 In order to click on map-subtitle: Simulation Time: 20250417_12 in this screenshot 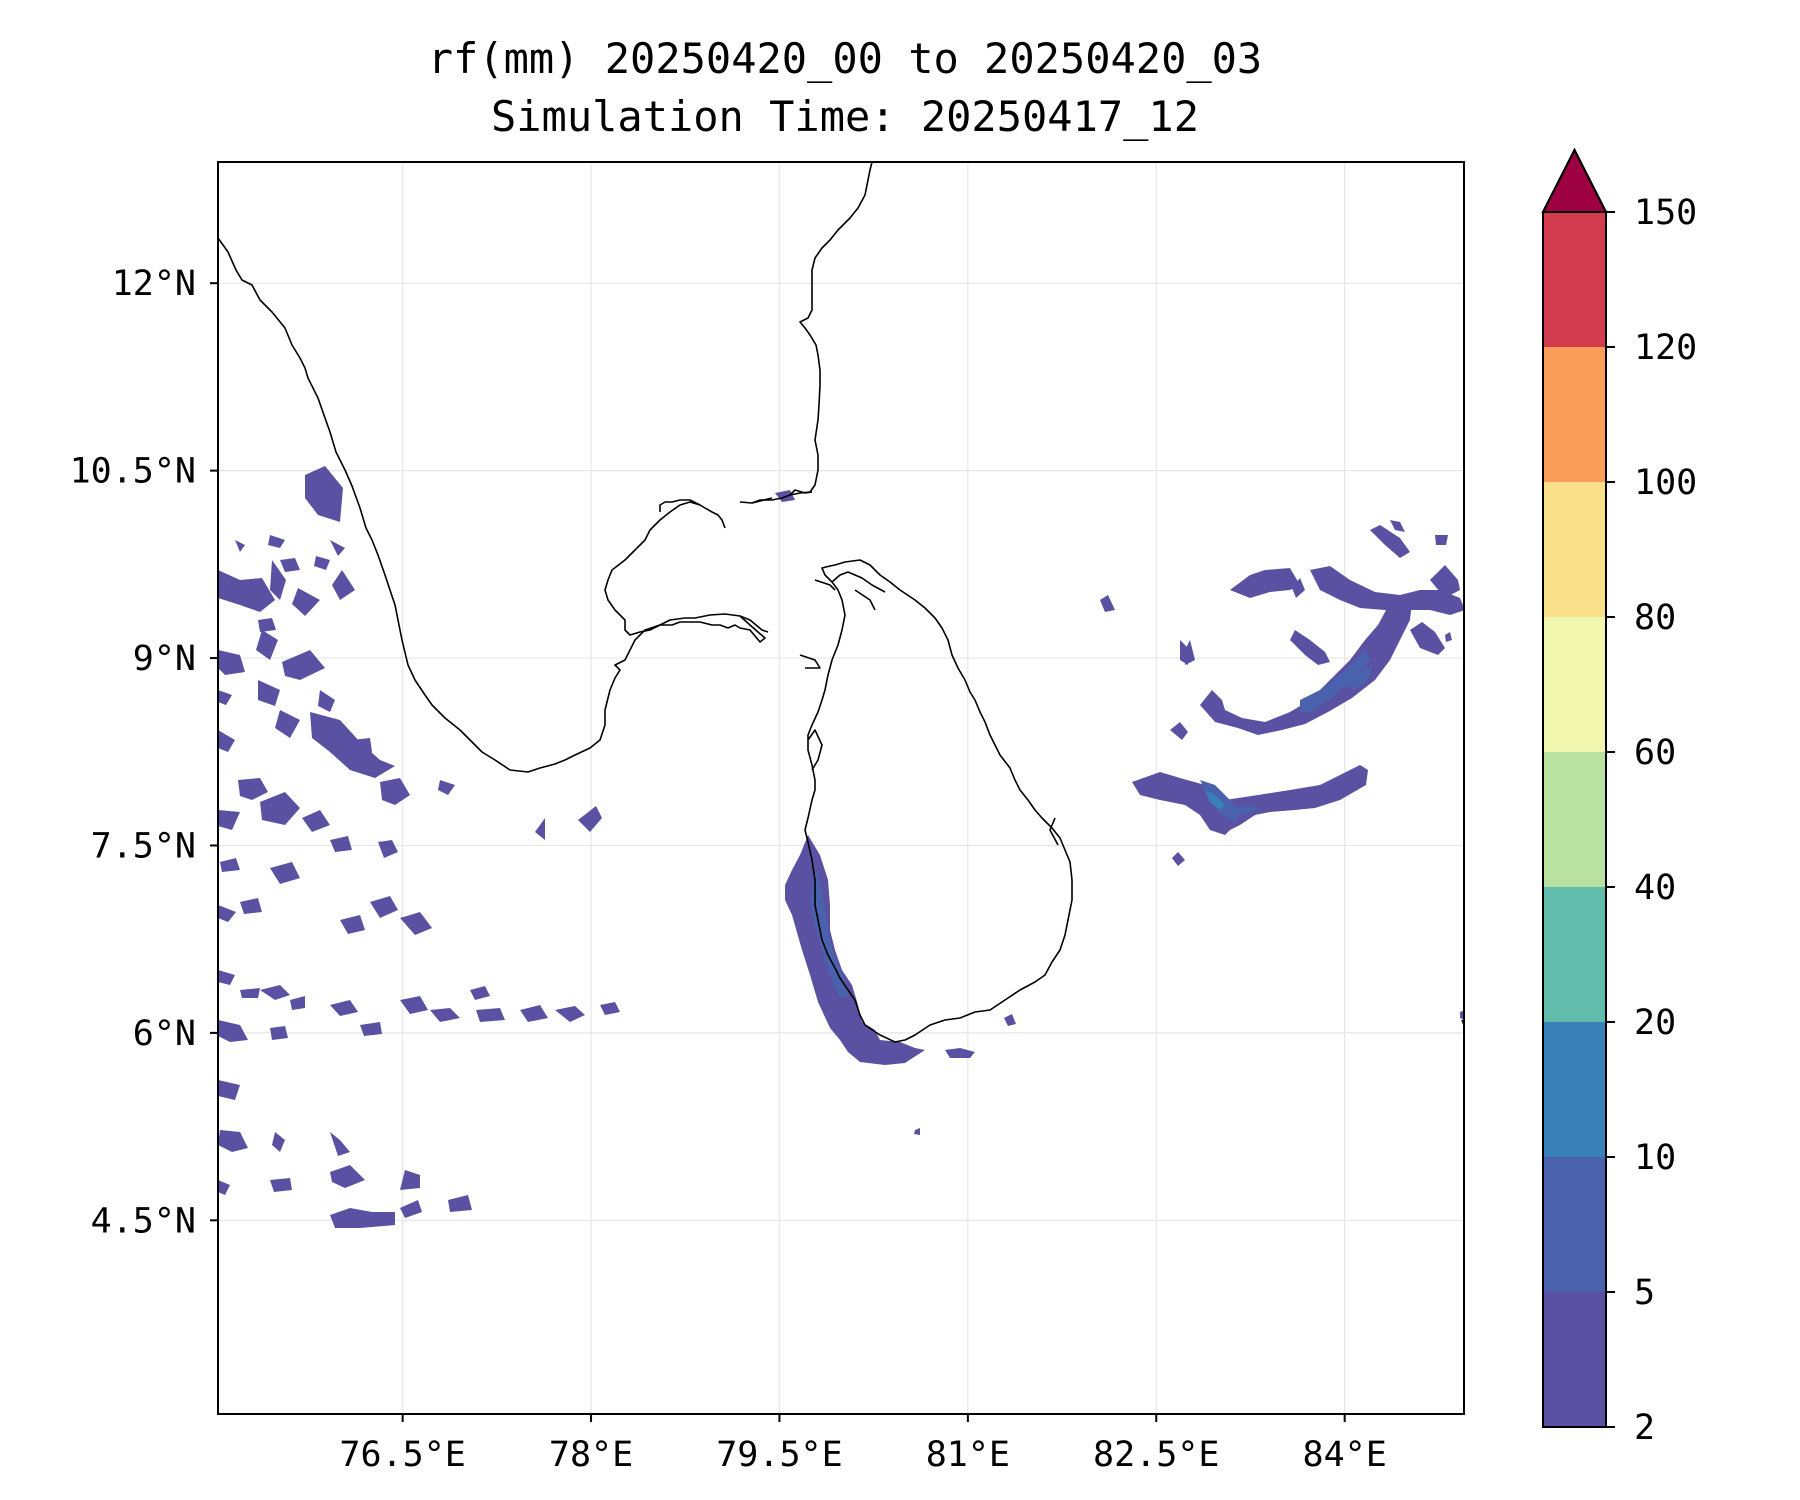, I will do `click(844, 116)`.